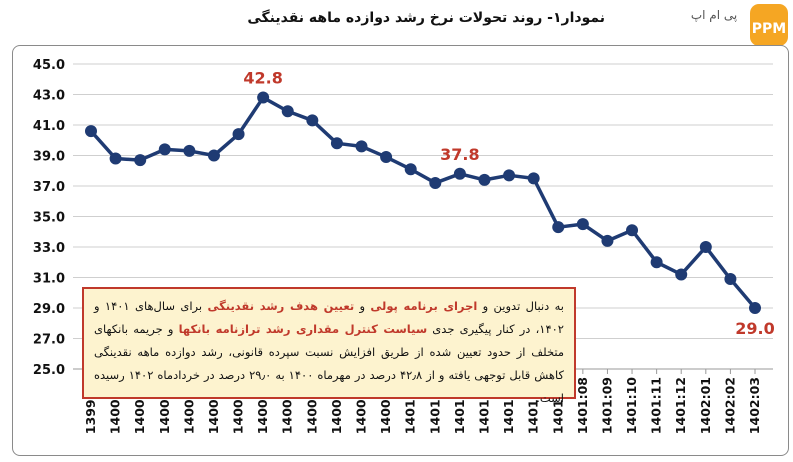 The height and width of the screenshot is (462, 793). What do you see at coordinates (729, 405) in the screenshot?
I see `x-tick-label: 1402:02` at bounding box center [729, 405].